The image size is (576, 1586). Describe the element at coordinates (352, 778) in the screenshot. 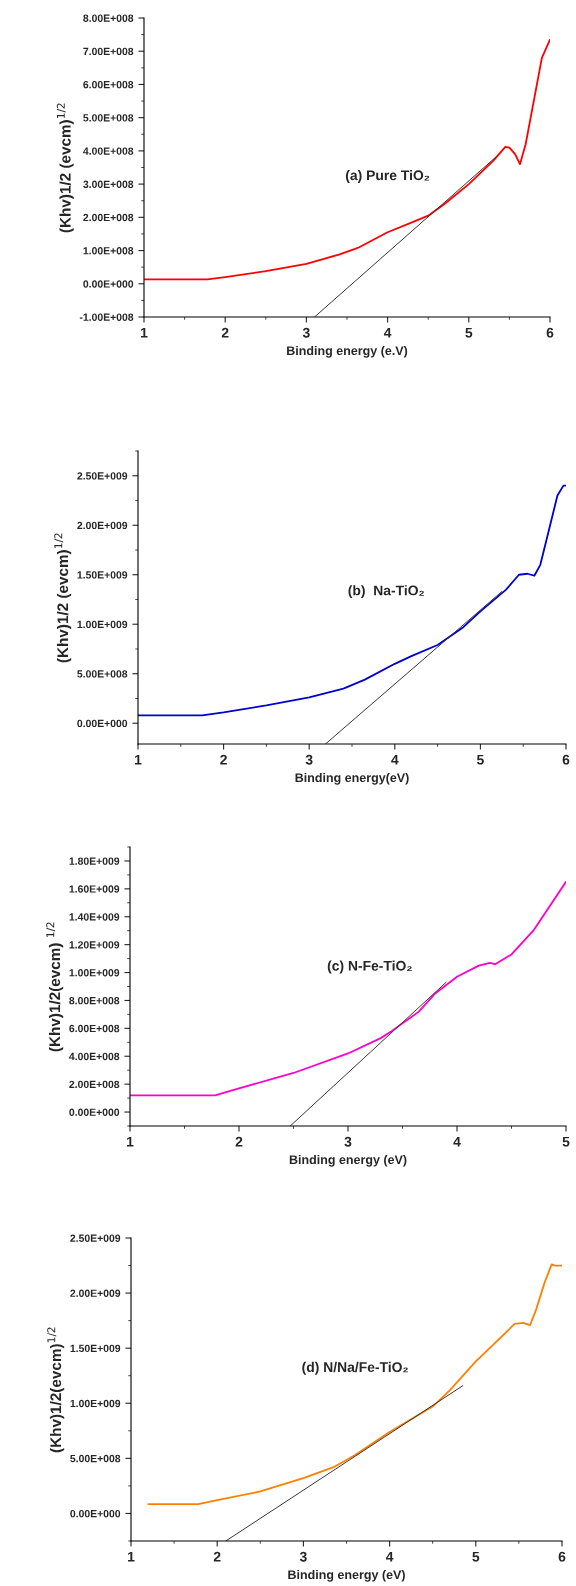

I see `x-axis-title: Binding energy(eV)` at that location.